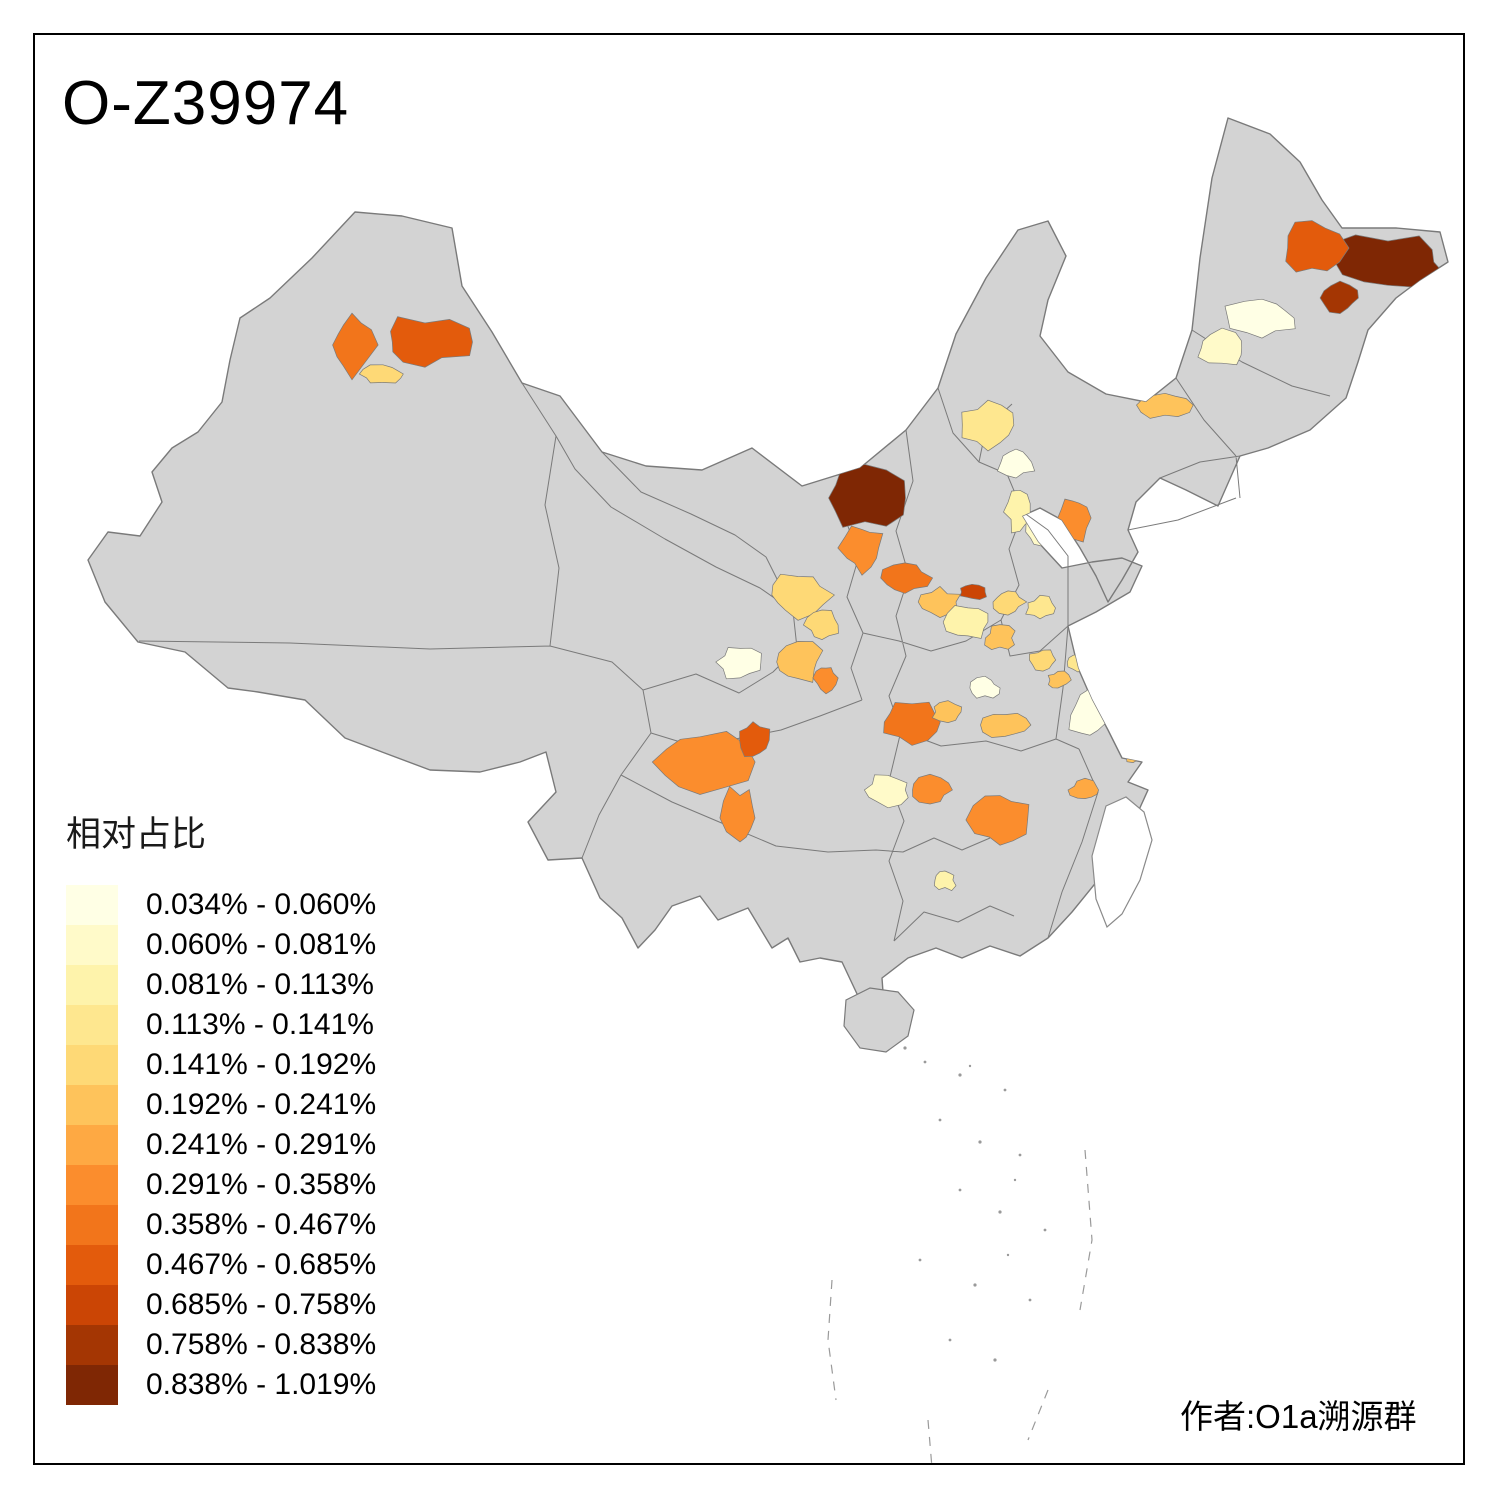  I want to click on legend-label: 0.291% - 0.358%, so click(261, 1184).